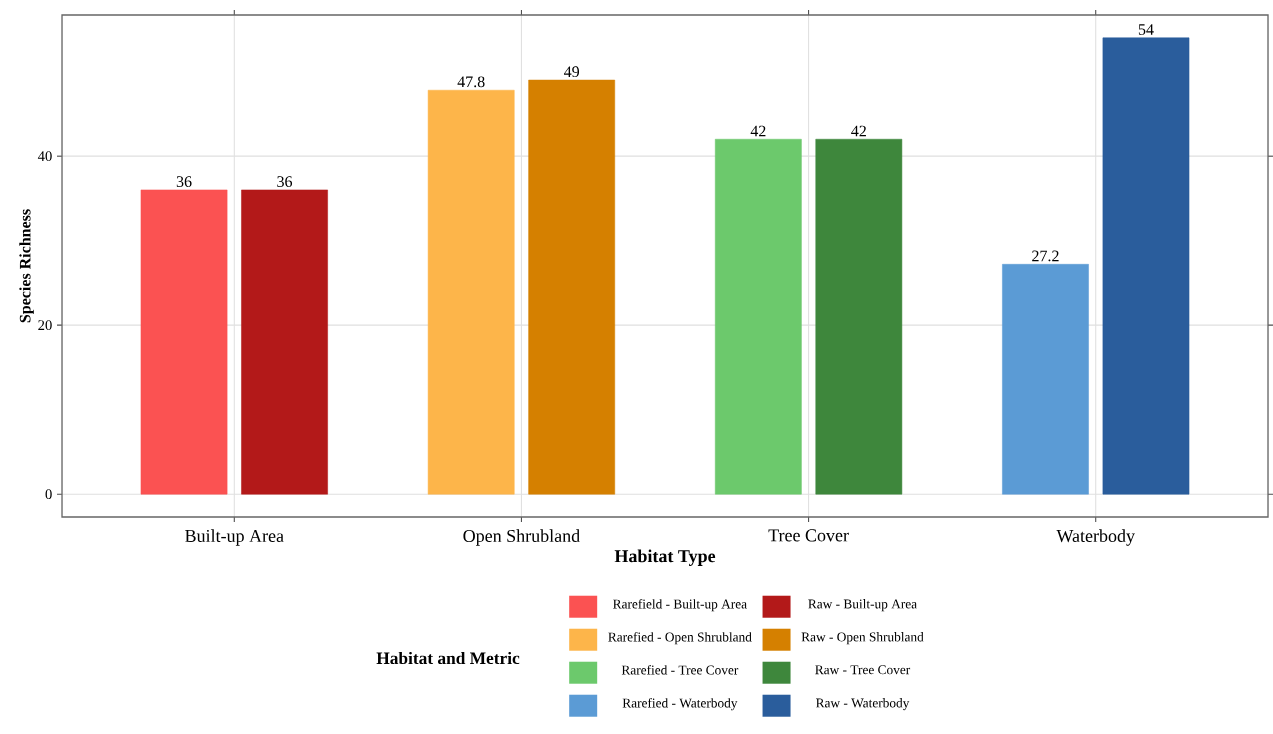 The height and width of the screenshot is (734, 1273). I want to click on y-tick-label: 20, so click(45, 325).